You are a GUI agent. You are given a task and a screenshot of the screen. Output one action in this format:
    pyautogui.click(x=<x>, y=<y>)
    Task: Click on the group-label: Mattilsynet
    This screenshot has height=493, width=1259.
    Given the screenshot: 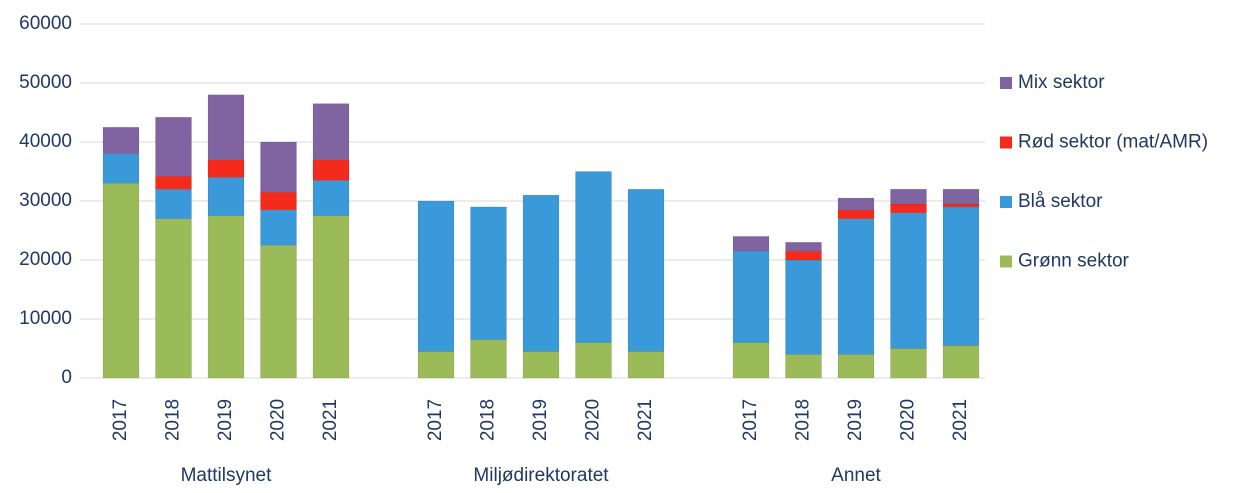 What is the action you would take?
    pyautogui.click(x=227, y=475)
    